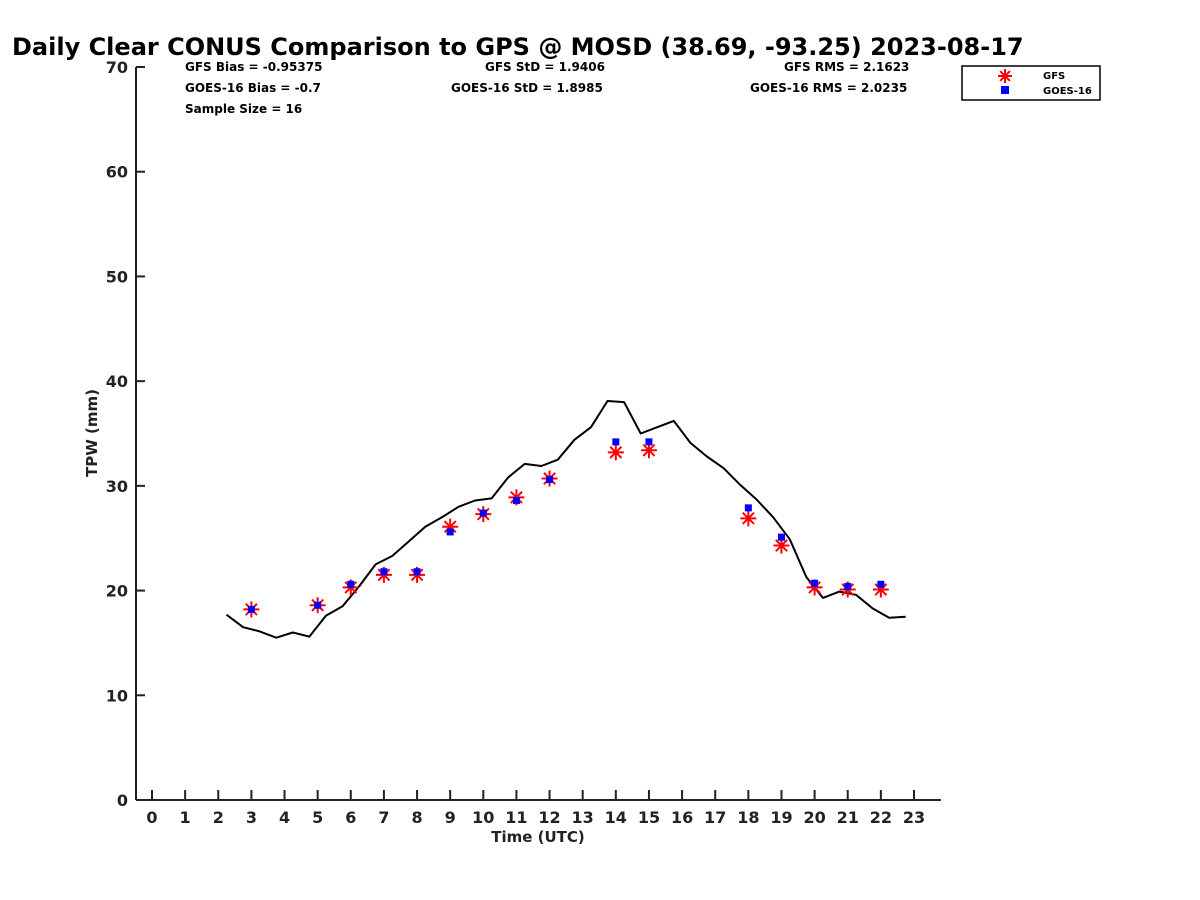 The height and width of the screenshot is (900, 1200). I want to click on y-tick-label: 10, so click(117, 695).